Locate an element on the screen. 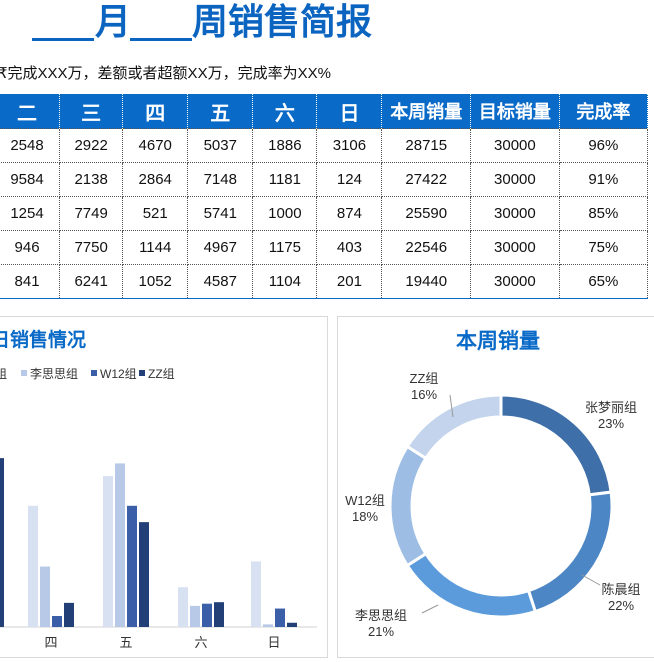  slice-label: W12组 is located at coordinates (365, 500).